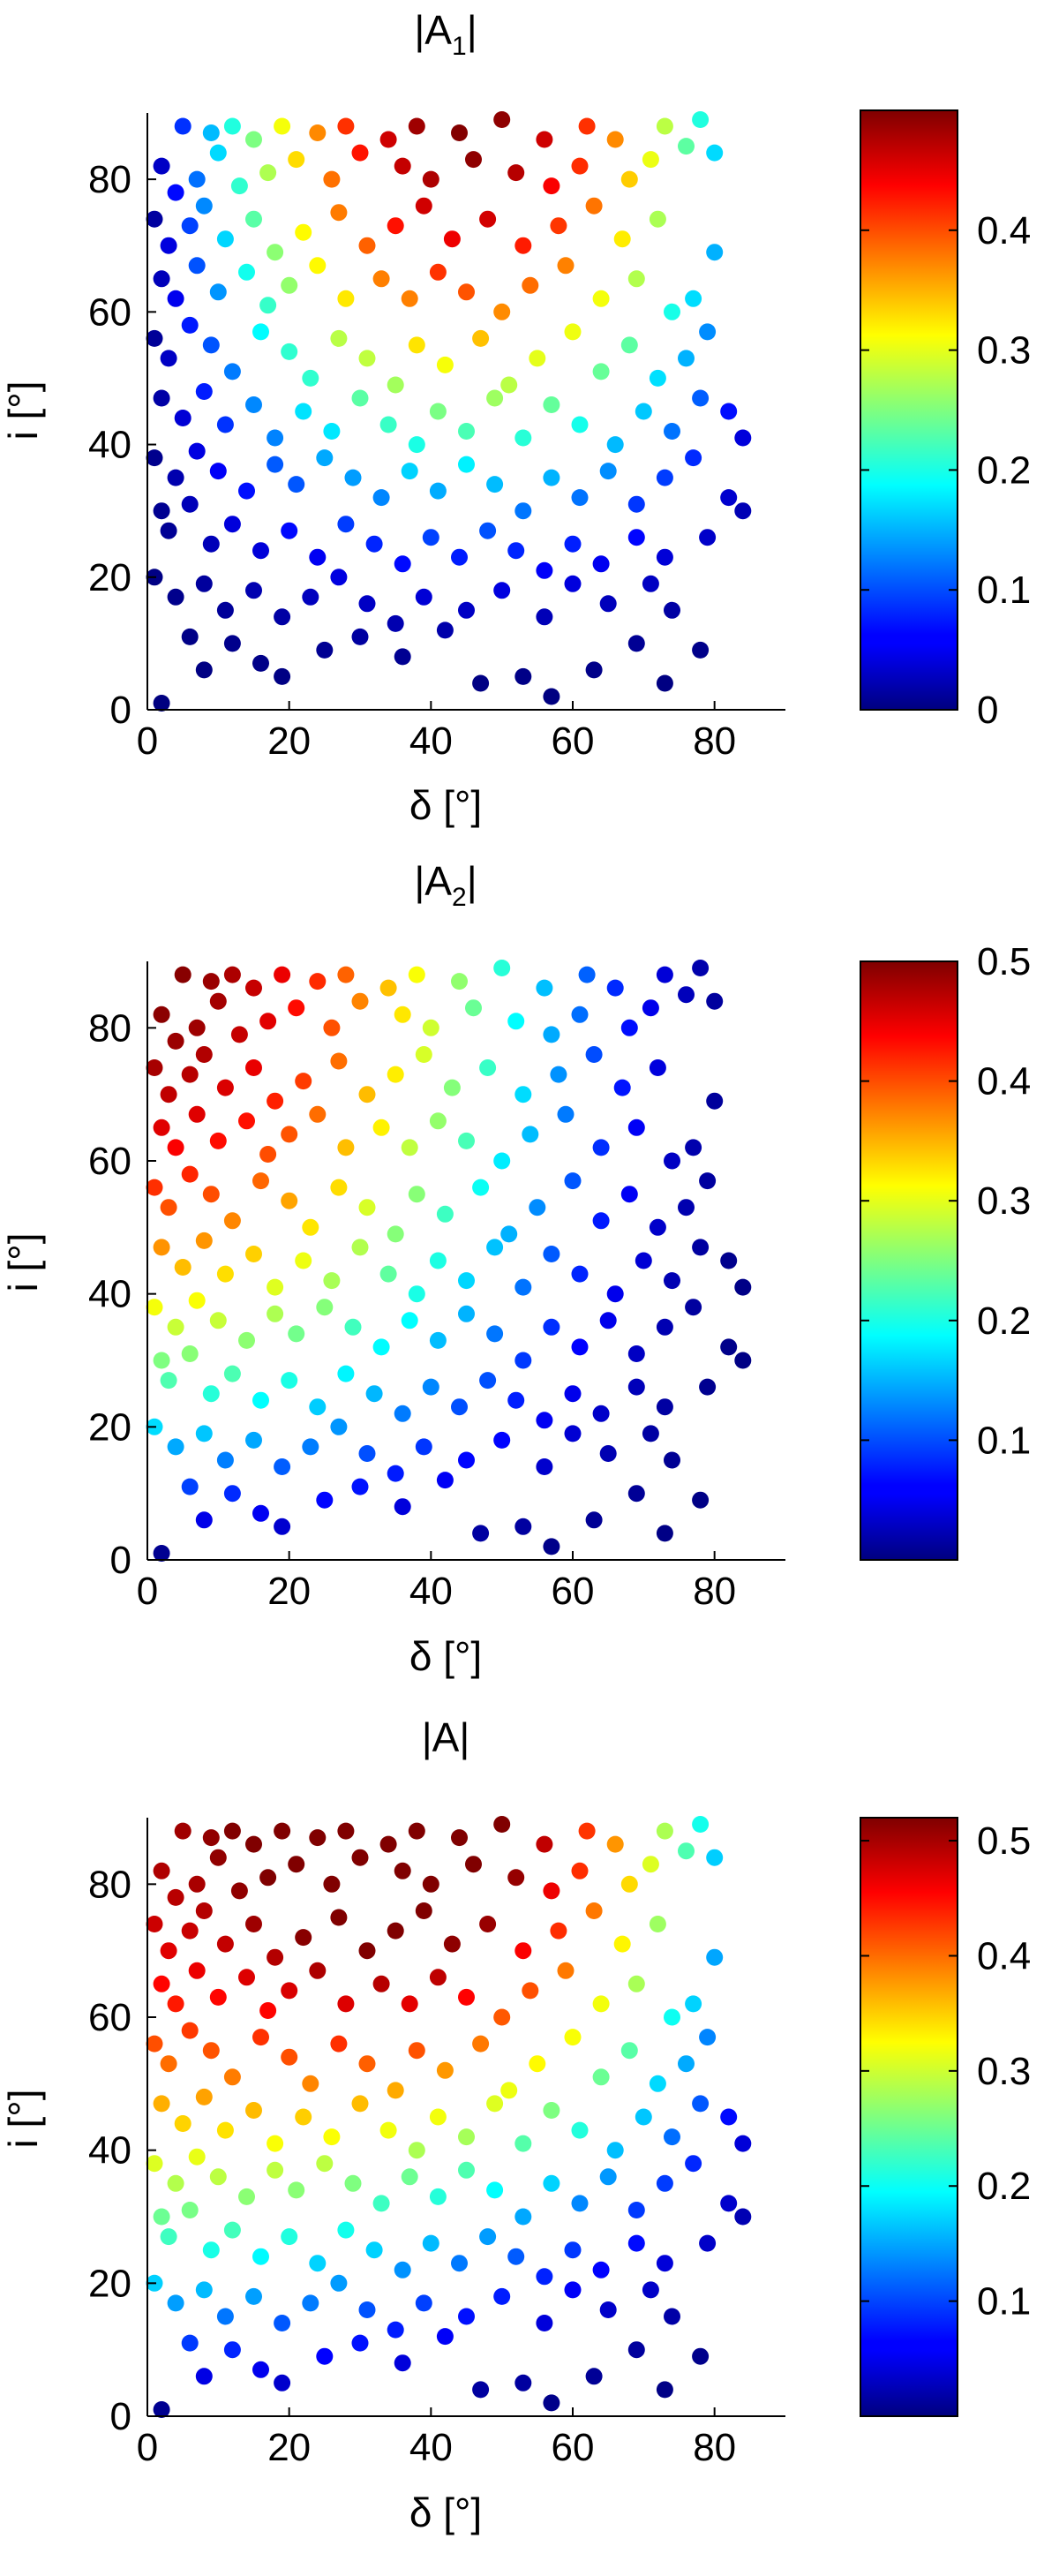  I want to click on x-tick-label: 0, so click(147, 2448).